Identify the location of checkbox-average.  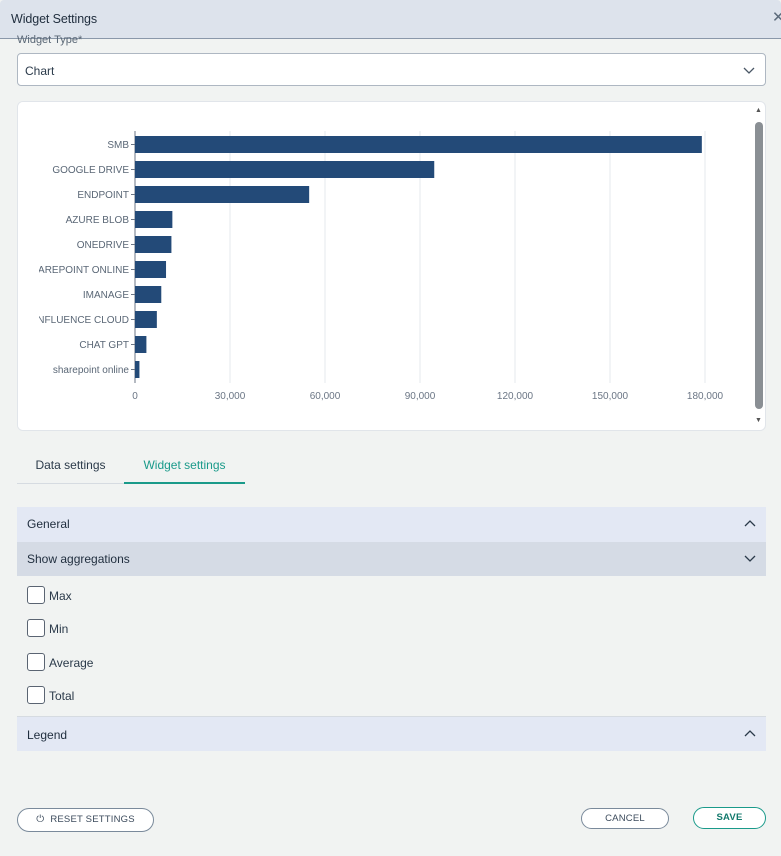
(36, 662).